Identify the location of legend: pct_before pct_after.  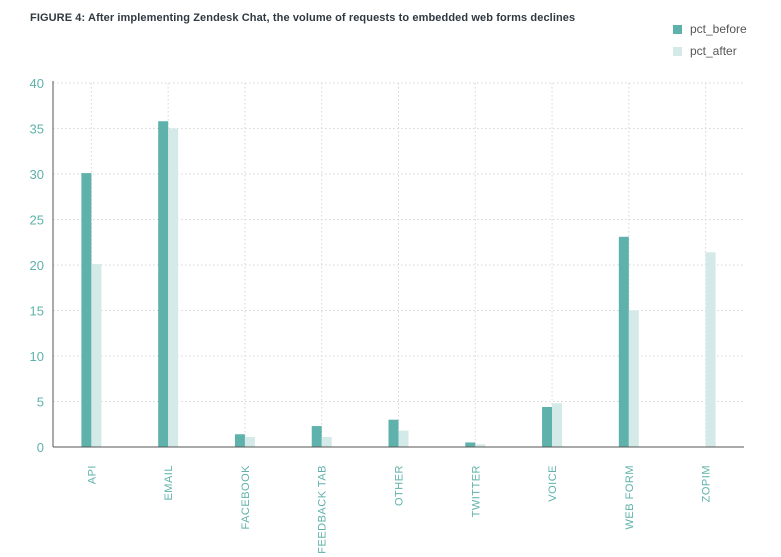
(710, 40).